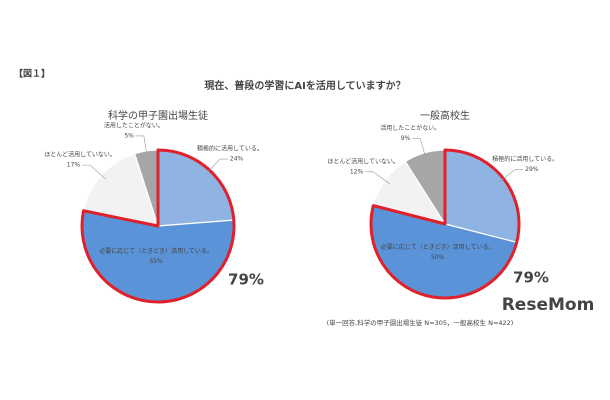 This screenshot has height=400, width=610. I want to click on figure-title: 現在、普段の学習にAIを活用していますか？, so click(304, 85).